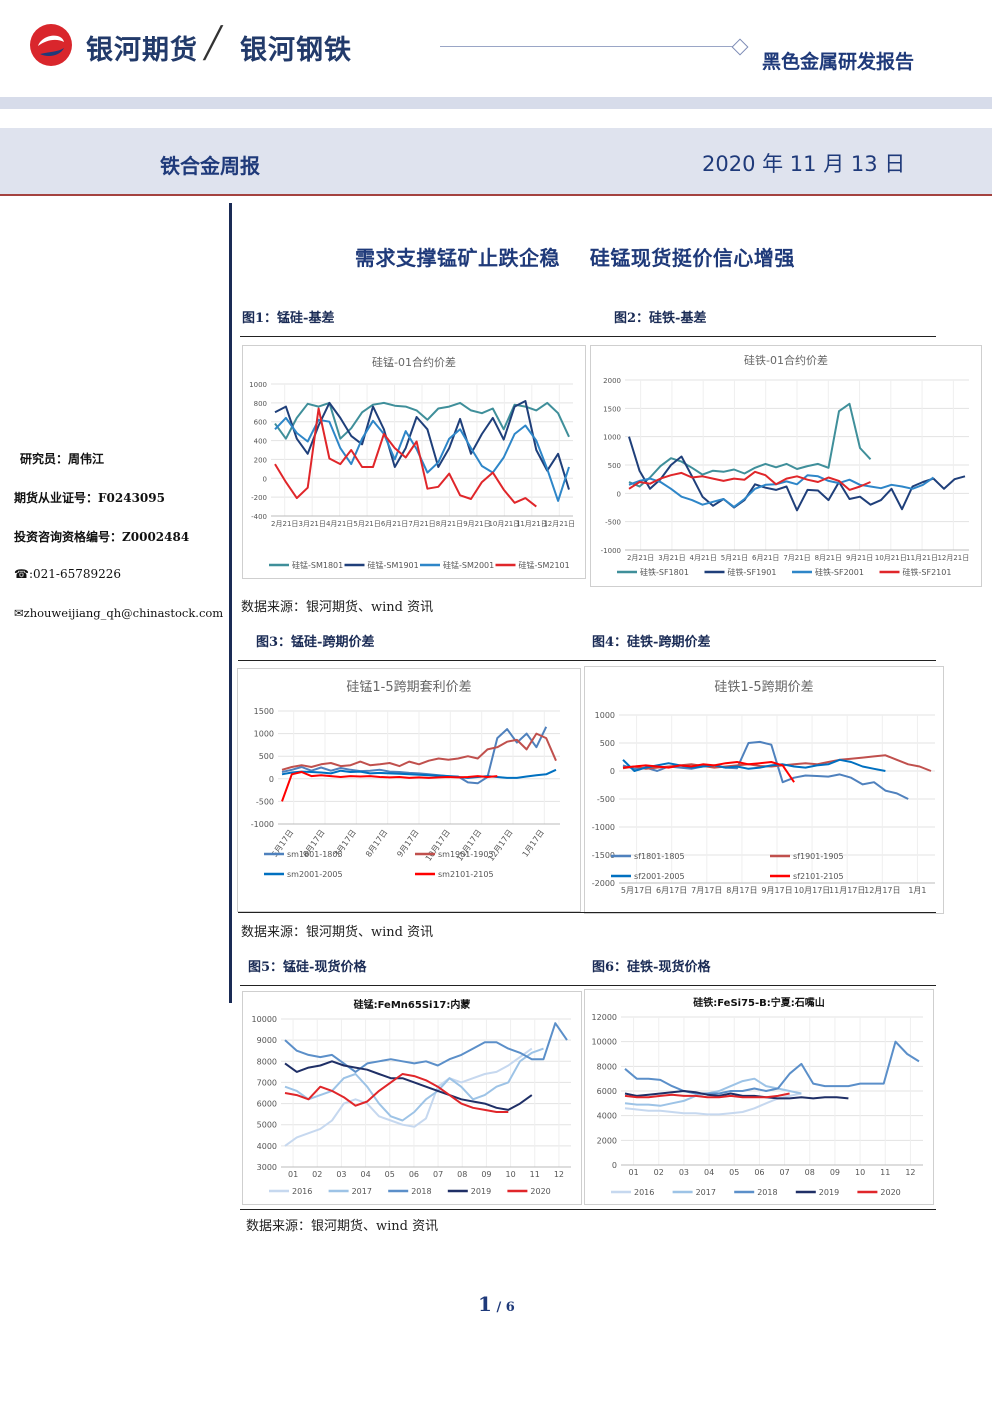 This screenshot has width=992, height=1403. What do you see at coordinates (119, 613) in the screenshot?
I see `email-link: ✉zhouweijiang_qh@chinastock.com` at bounding box center [119, 613].